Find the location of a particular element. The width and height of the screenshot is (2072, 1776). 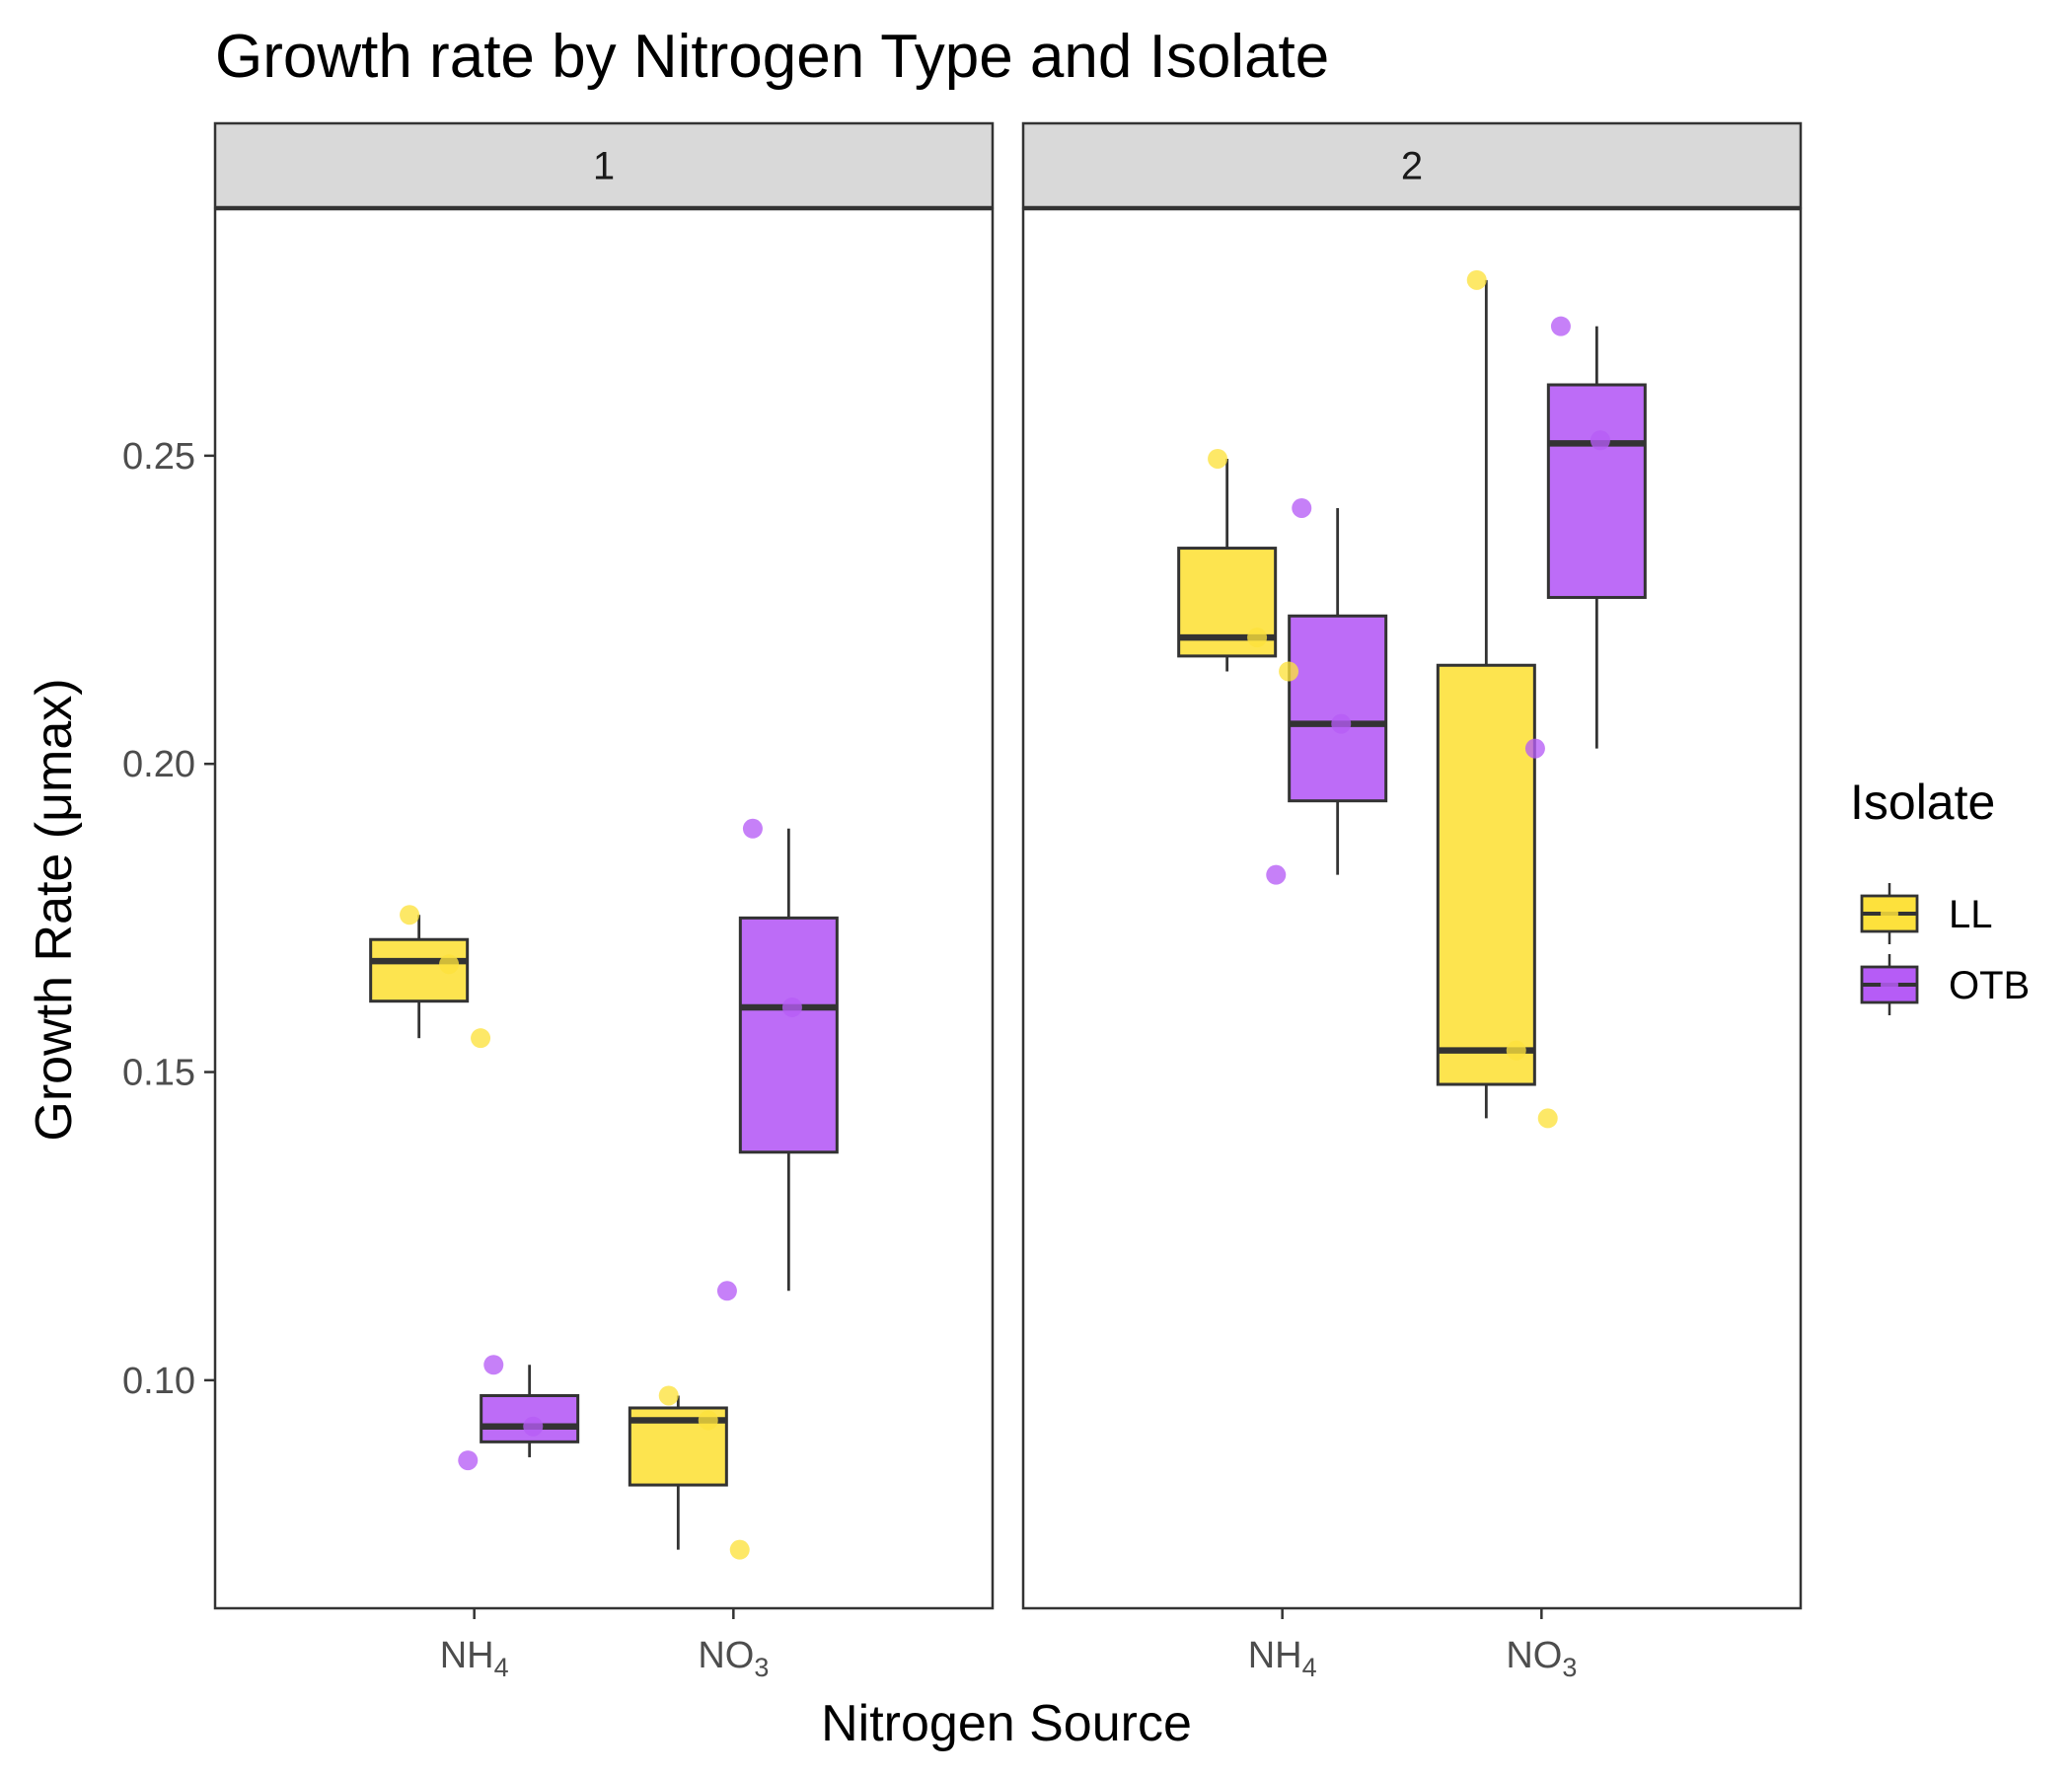

y-axis: 0.10 0.15 0.20 0.25 is located at coordinates (168, 919).